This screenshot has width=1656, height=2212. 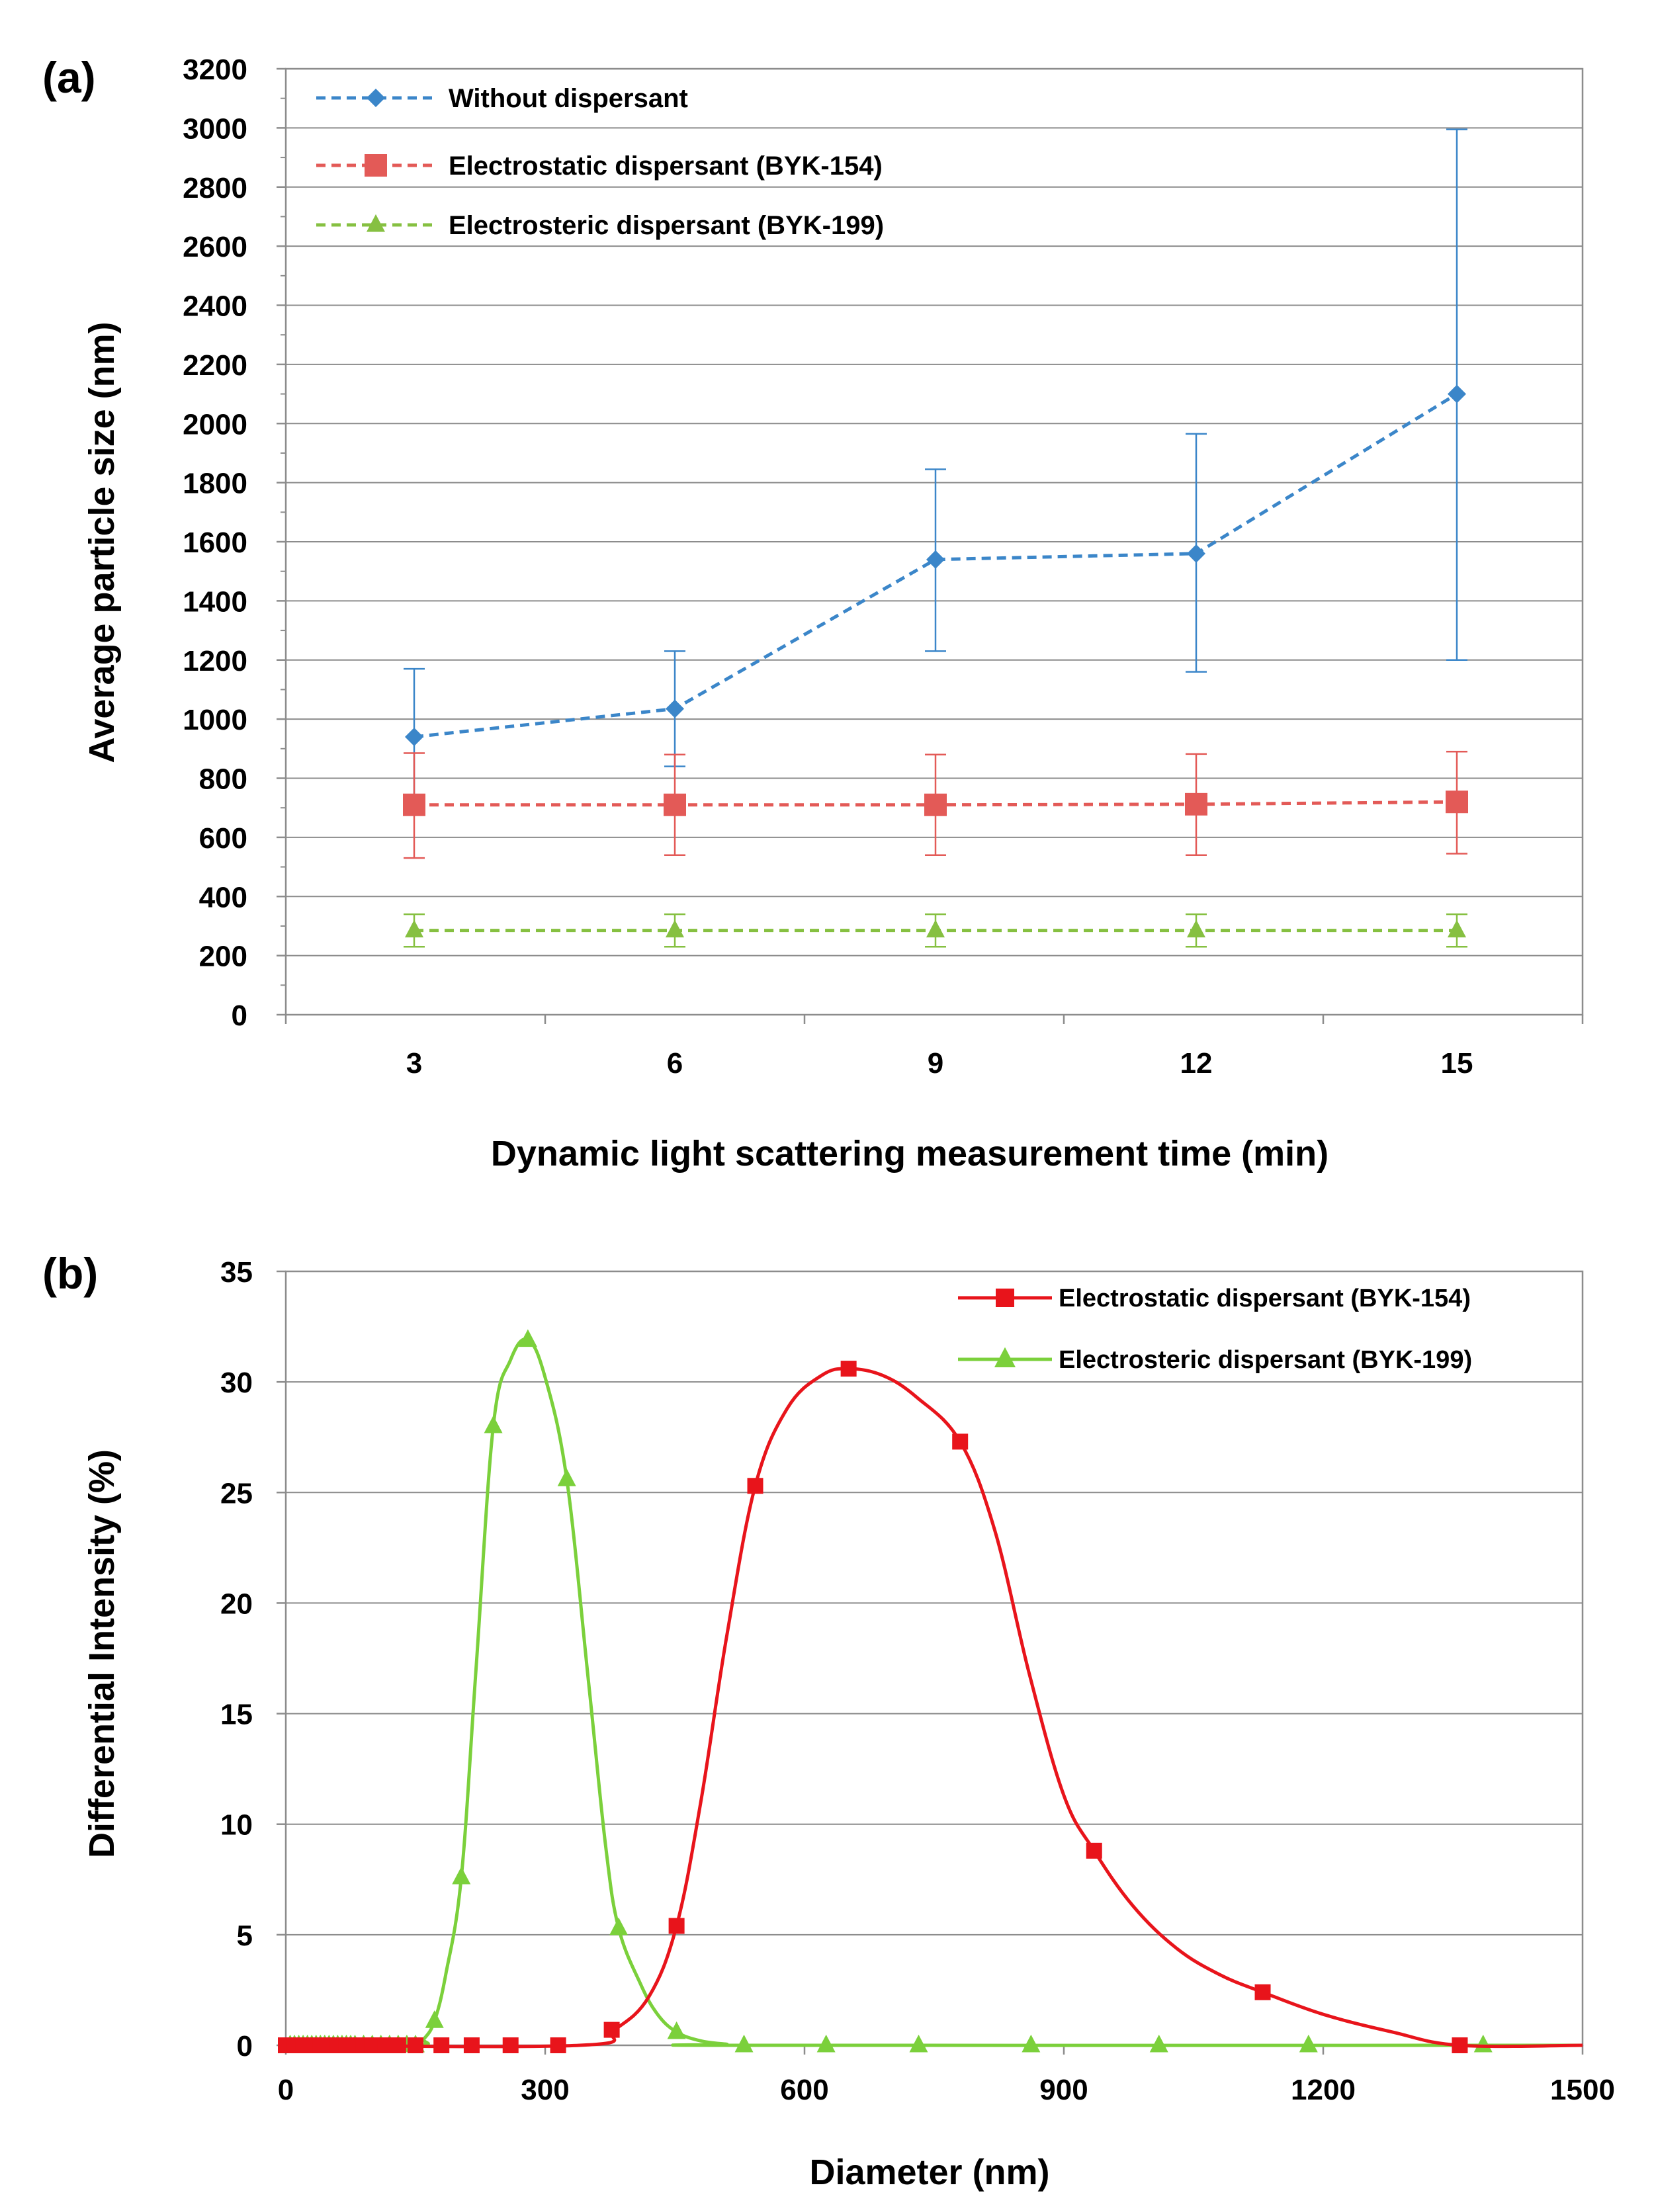 What do you see at coordinates (568, 98) in the screenshot?
I see `legend-label-0: Without dispersant` at bounding box center [568, 98].